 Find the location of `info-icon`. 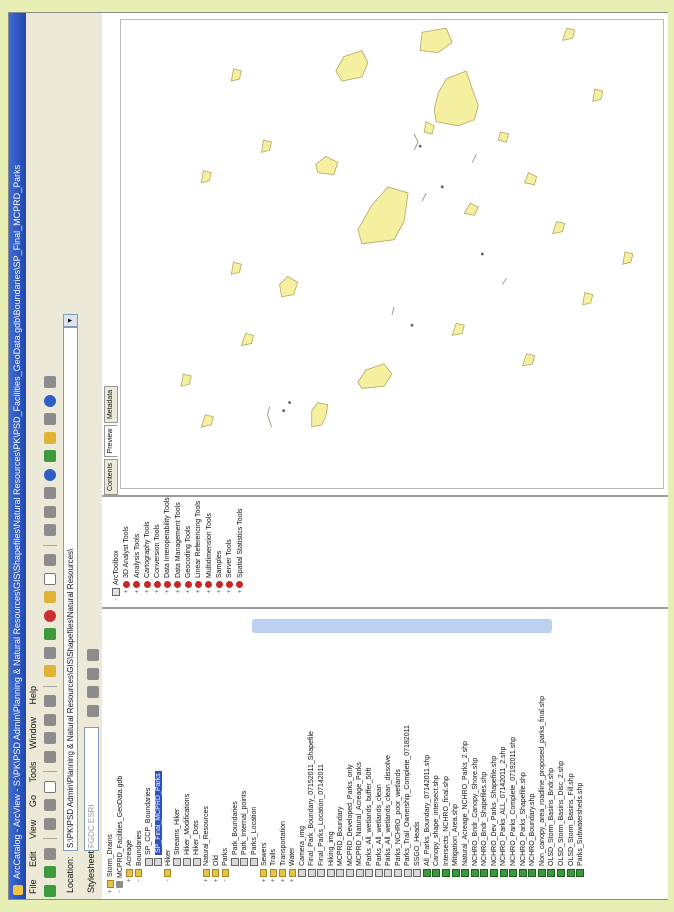

info-icon is located at coordinates (50, 400).